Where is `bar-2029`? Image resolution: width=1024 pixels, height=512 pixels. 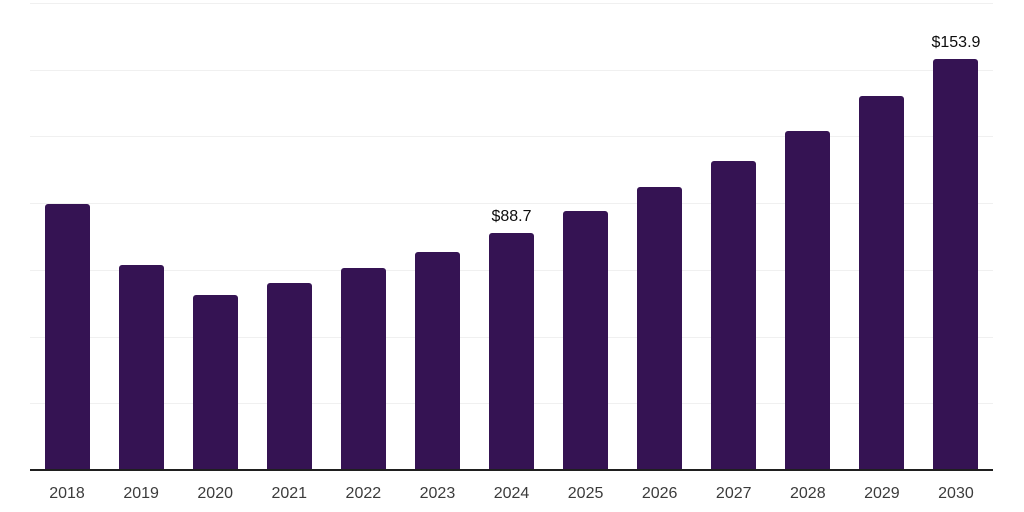 bar-2029 is located at coordinates (882, 283).